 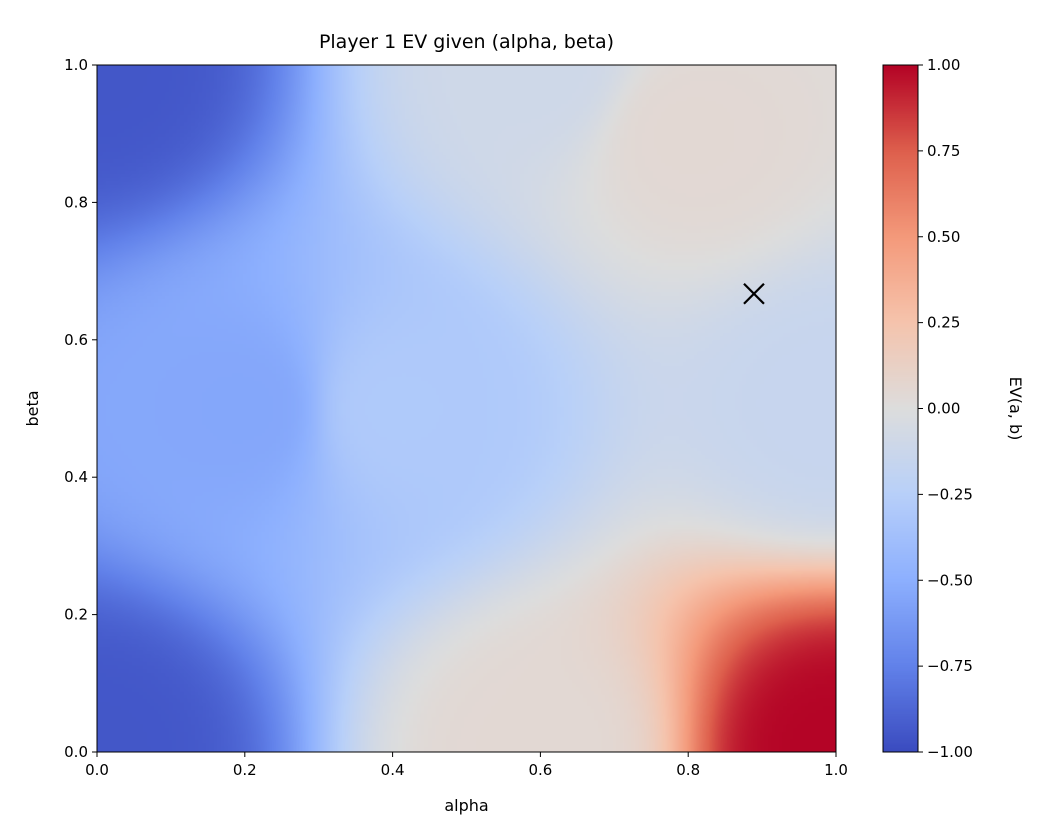 What do you see at coordinates (76, 65) in the screenshot?
I see `y-tick-label: 1.0` at bounding box center [76, 65].